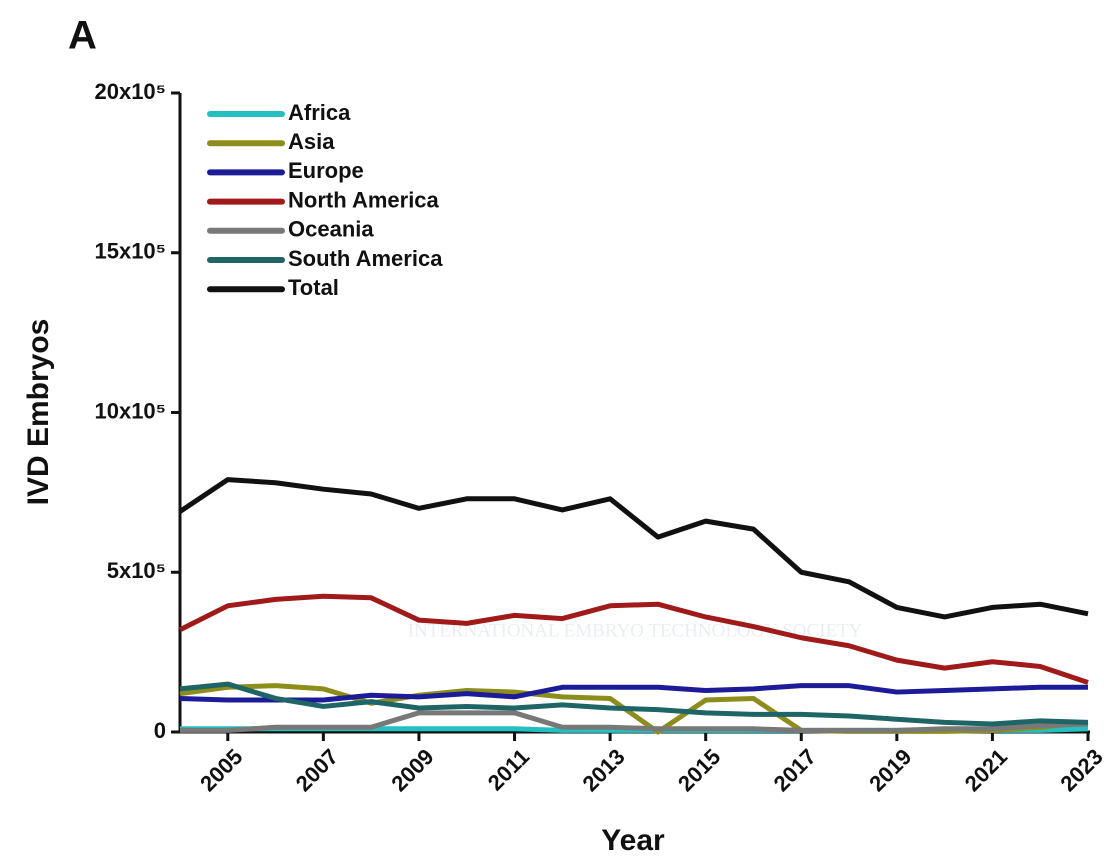 The image size is (1104, 863). What do you see at coordinates (313, 287) in the screenshot?
I see `legend-label: Total` at bounding box center [313, 287].